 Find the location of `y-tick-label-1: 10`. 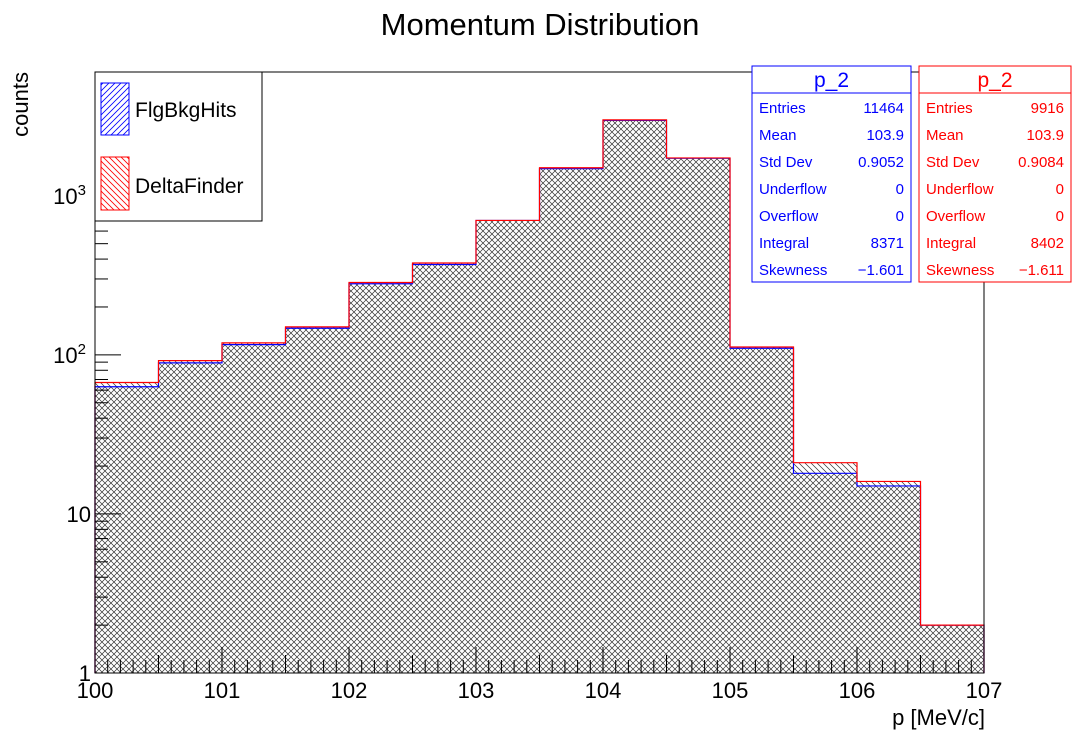

y-tick-label-1: 10 is located at coordinates (79, 514).